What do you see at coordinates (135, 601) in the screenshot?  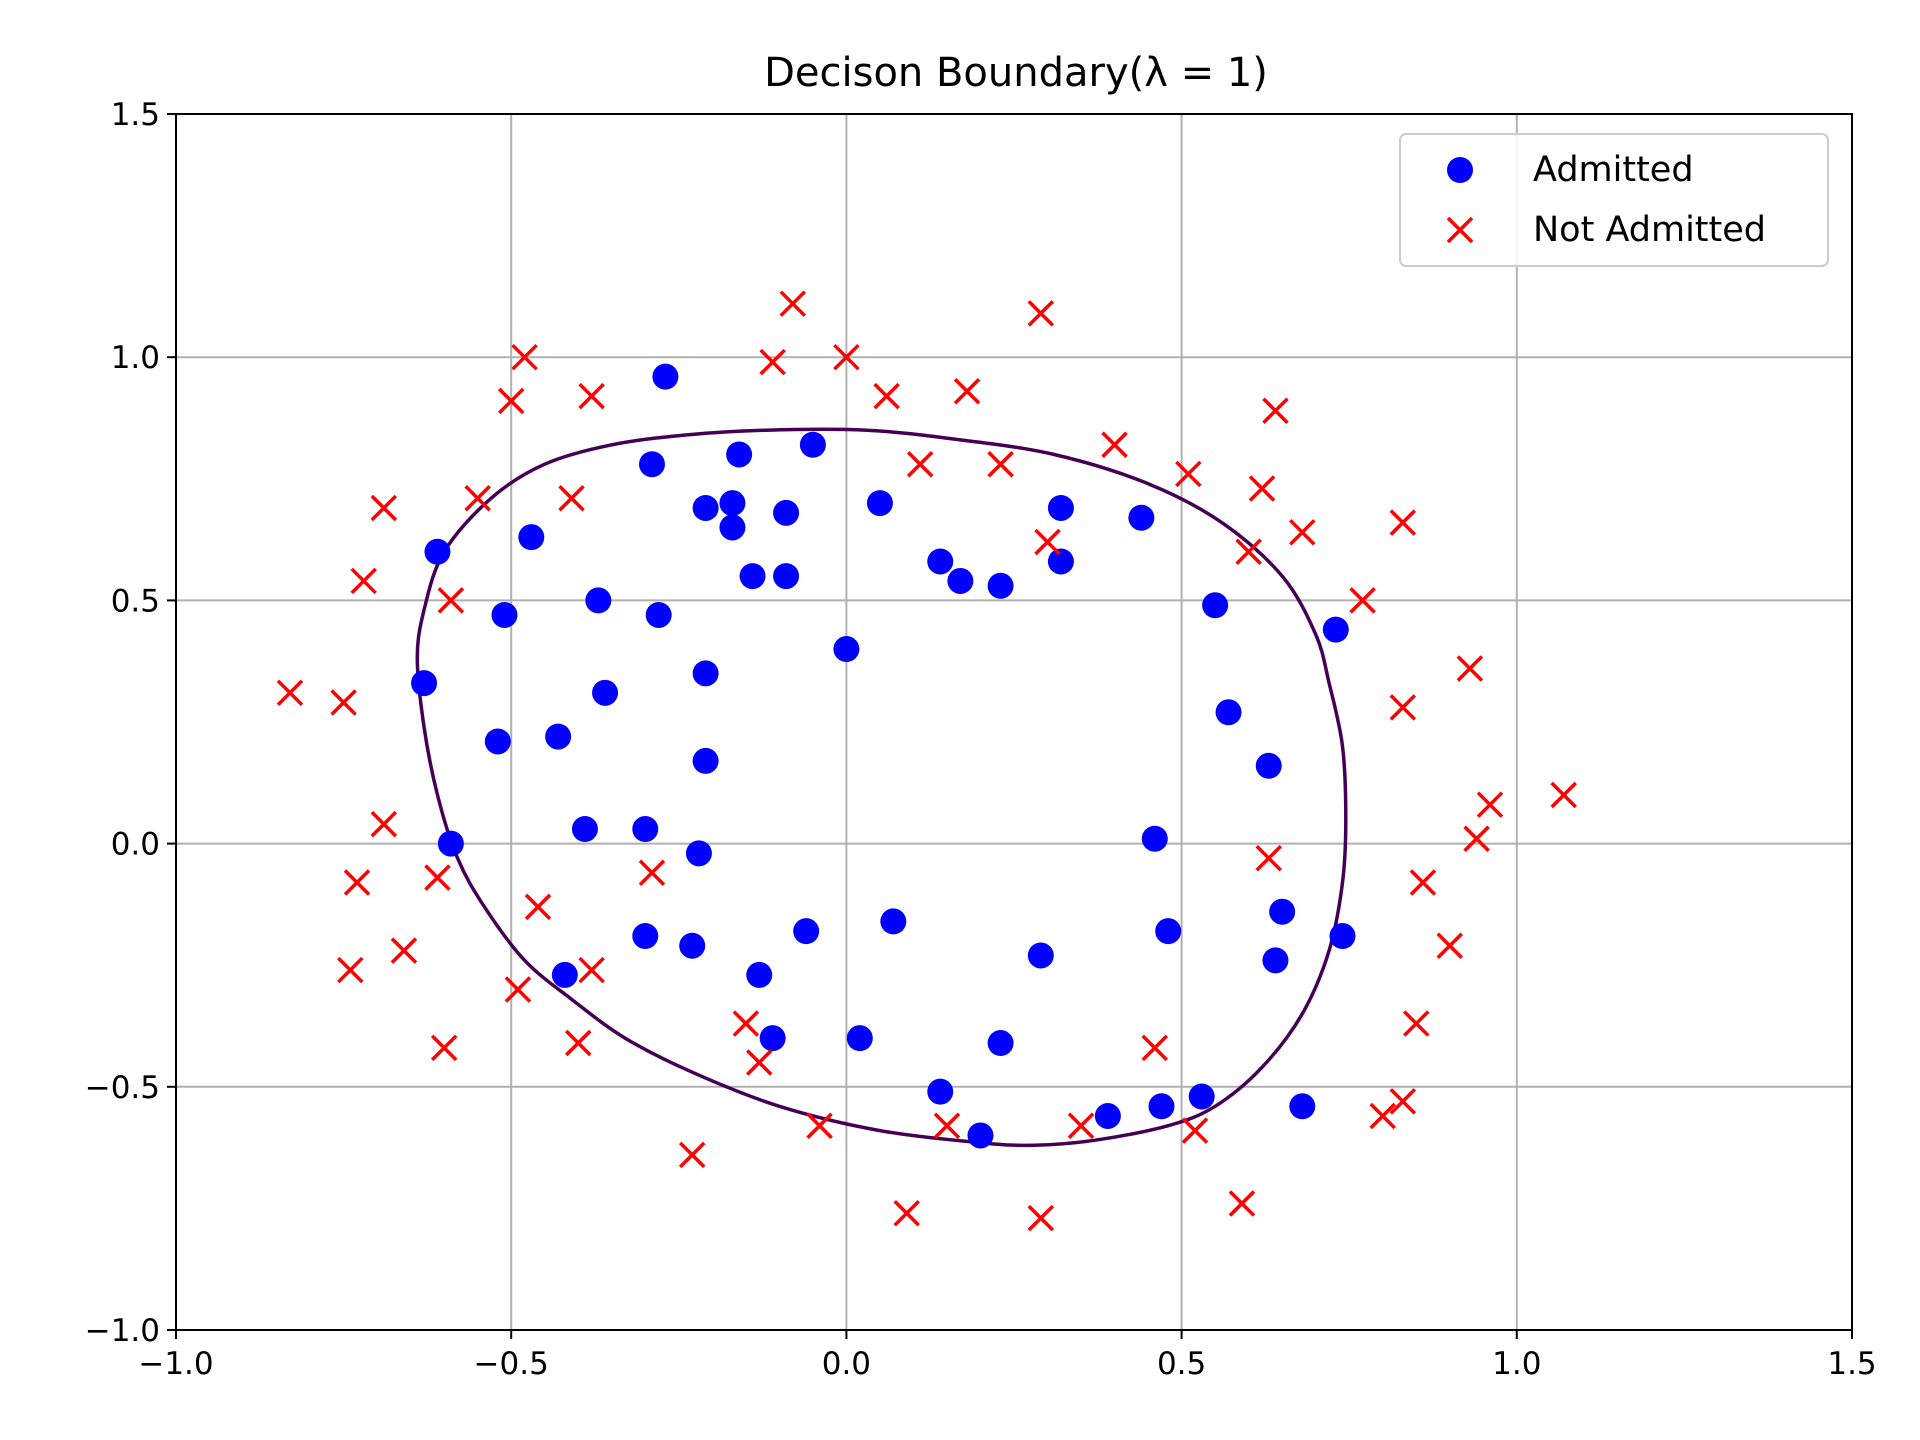 I see `y-tick-label: 0.5` at bounding box center [135, 601].